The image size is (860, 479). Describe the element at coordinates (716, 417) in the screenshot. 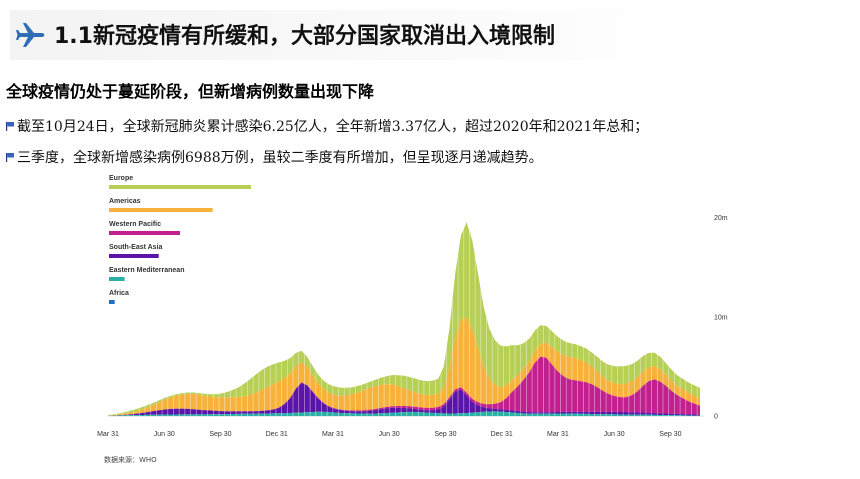

I see `y-tick-label: 0` at that location.